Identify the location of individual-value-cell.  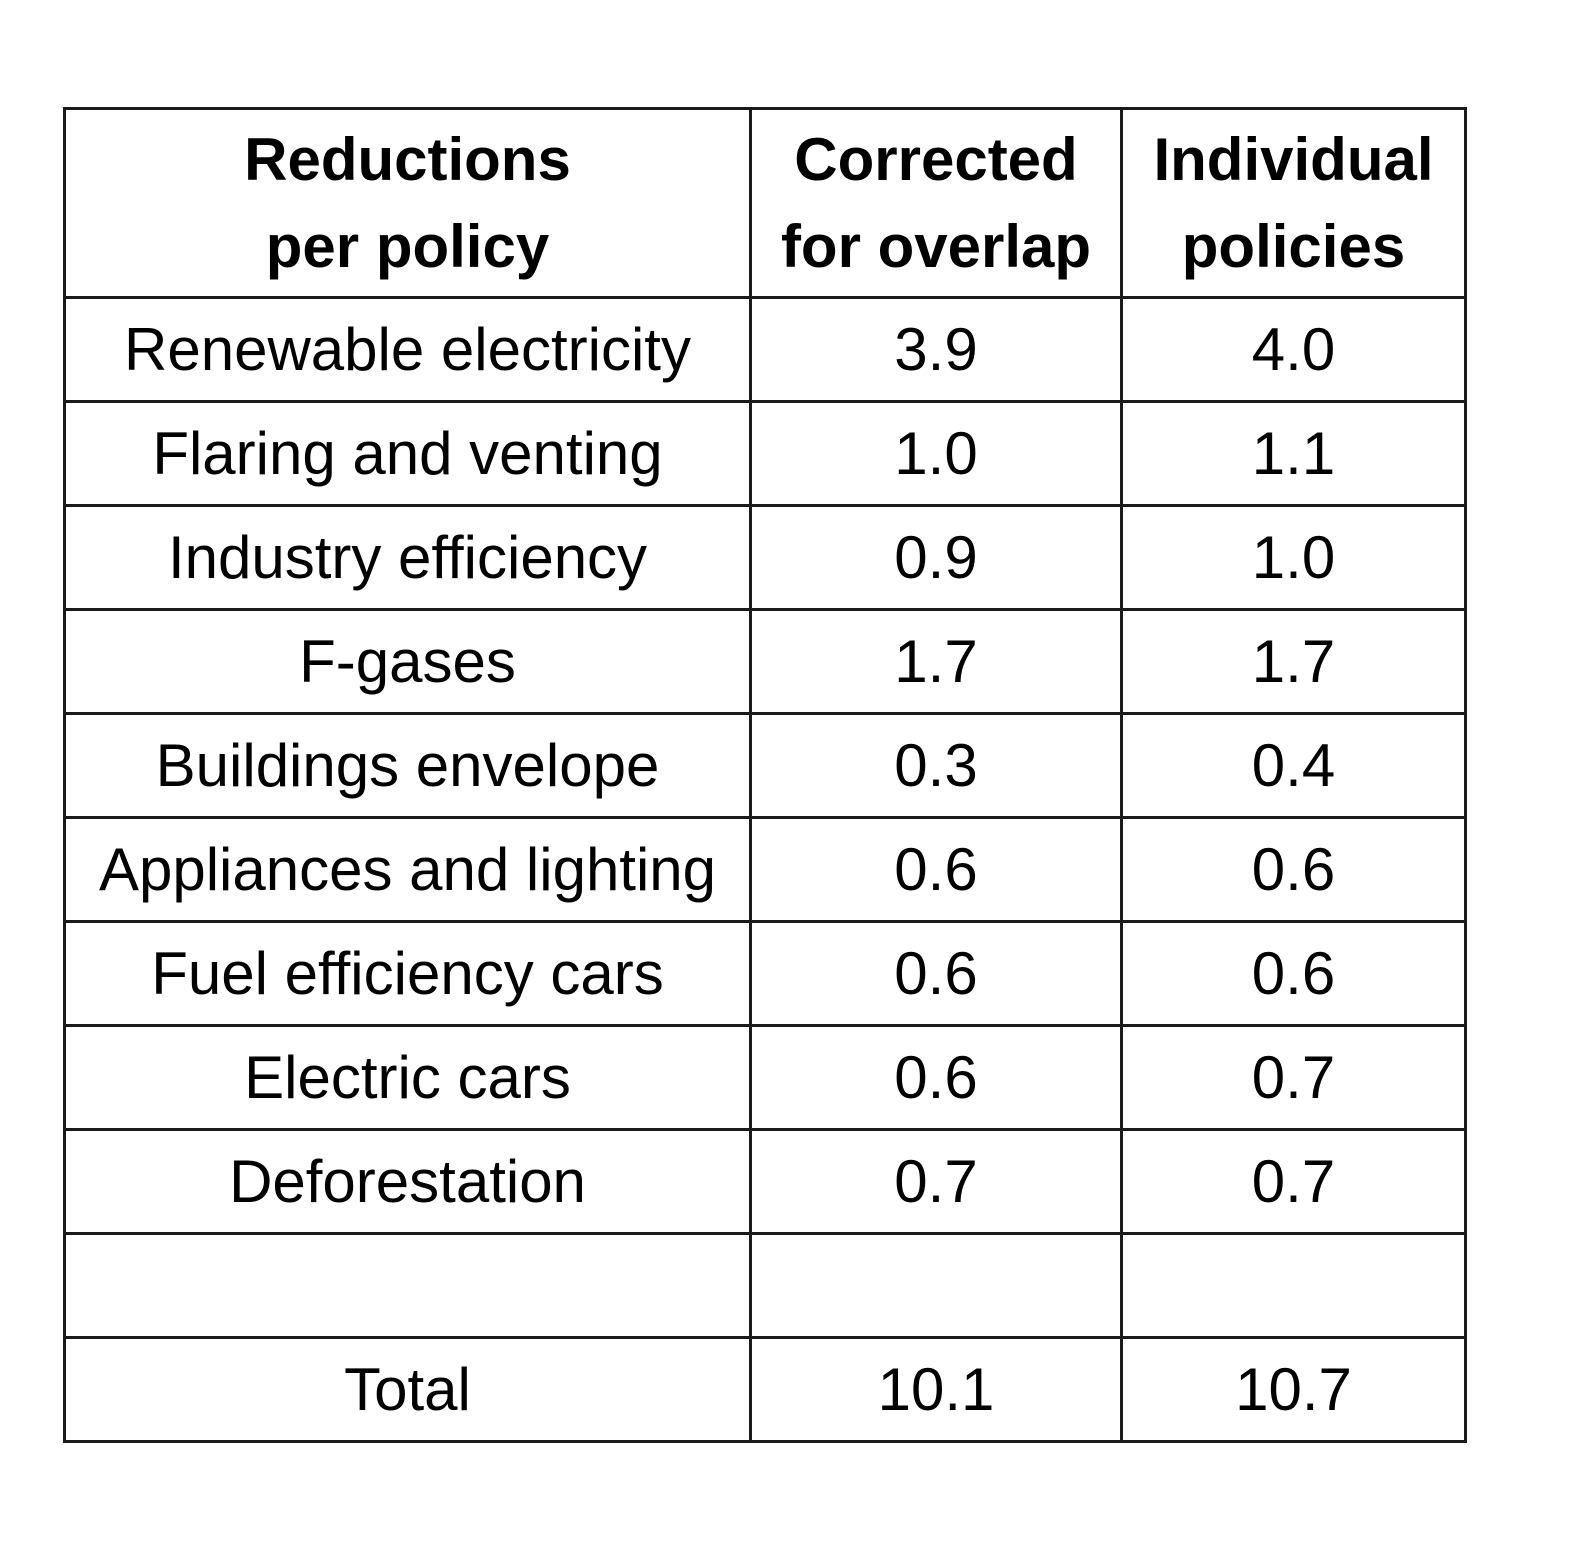
(1293, 1285).